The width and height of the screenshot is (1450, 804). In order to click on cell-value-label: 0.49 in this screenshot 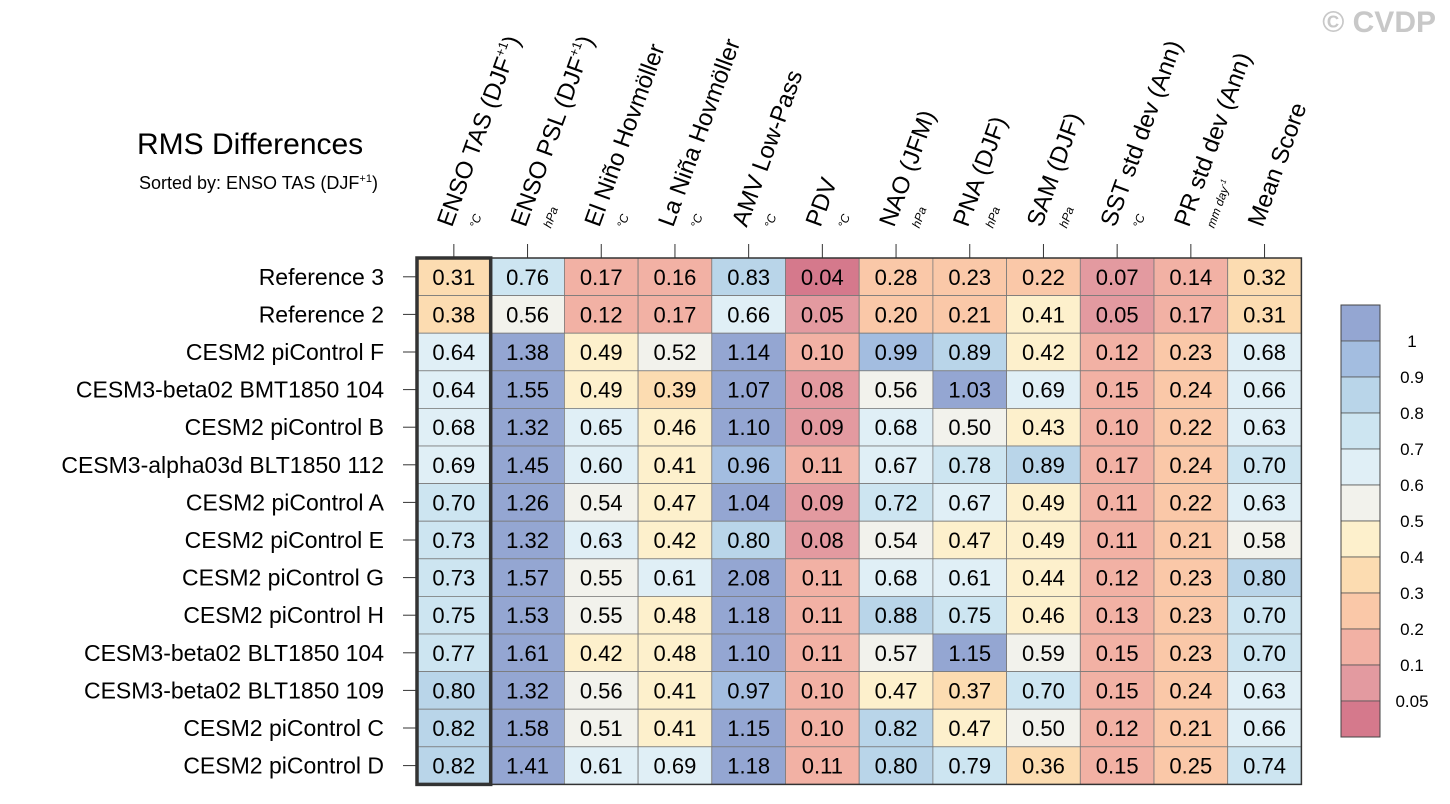, I will do `click(1043, 502)`.